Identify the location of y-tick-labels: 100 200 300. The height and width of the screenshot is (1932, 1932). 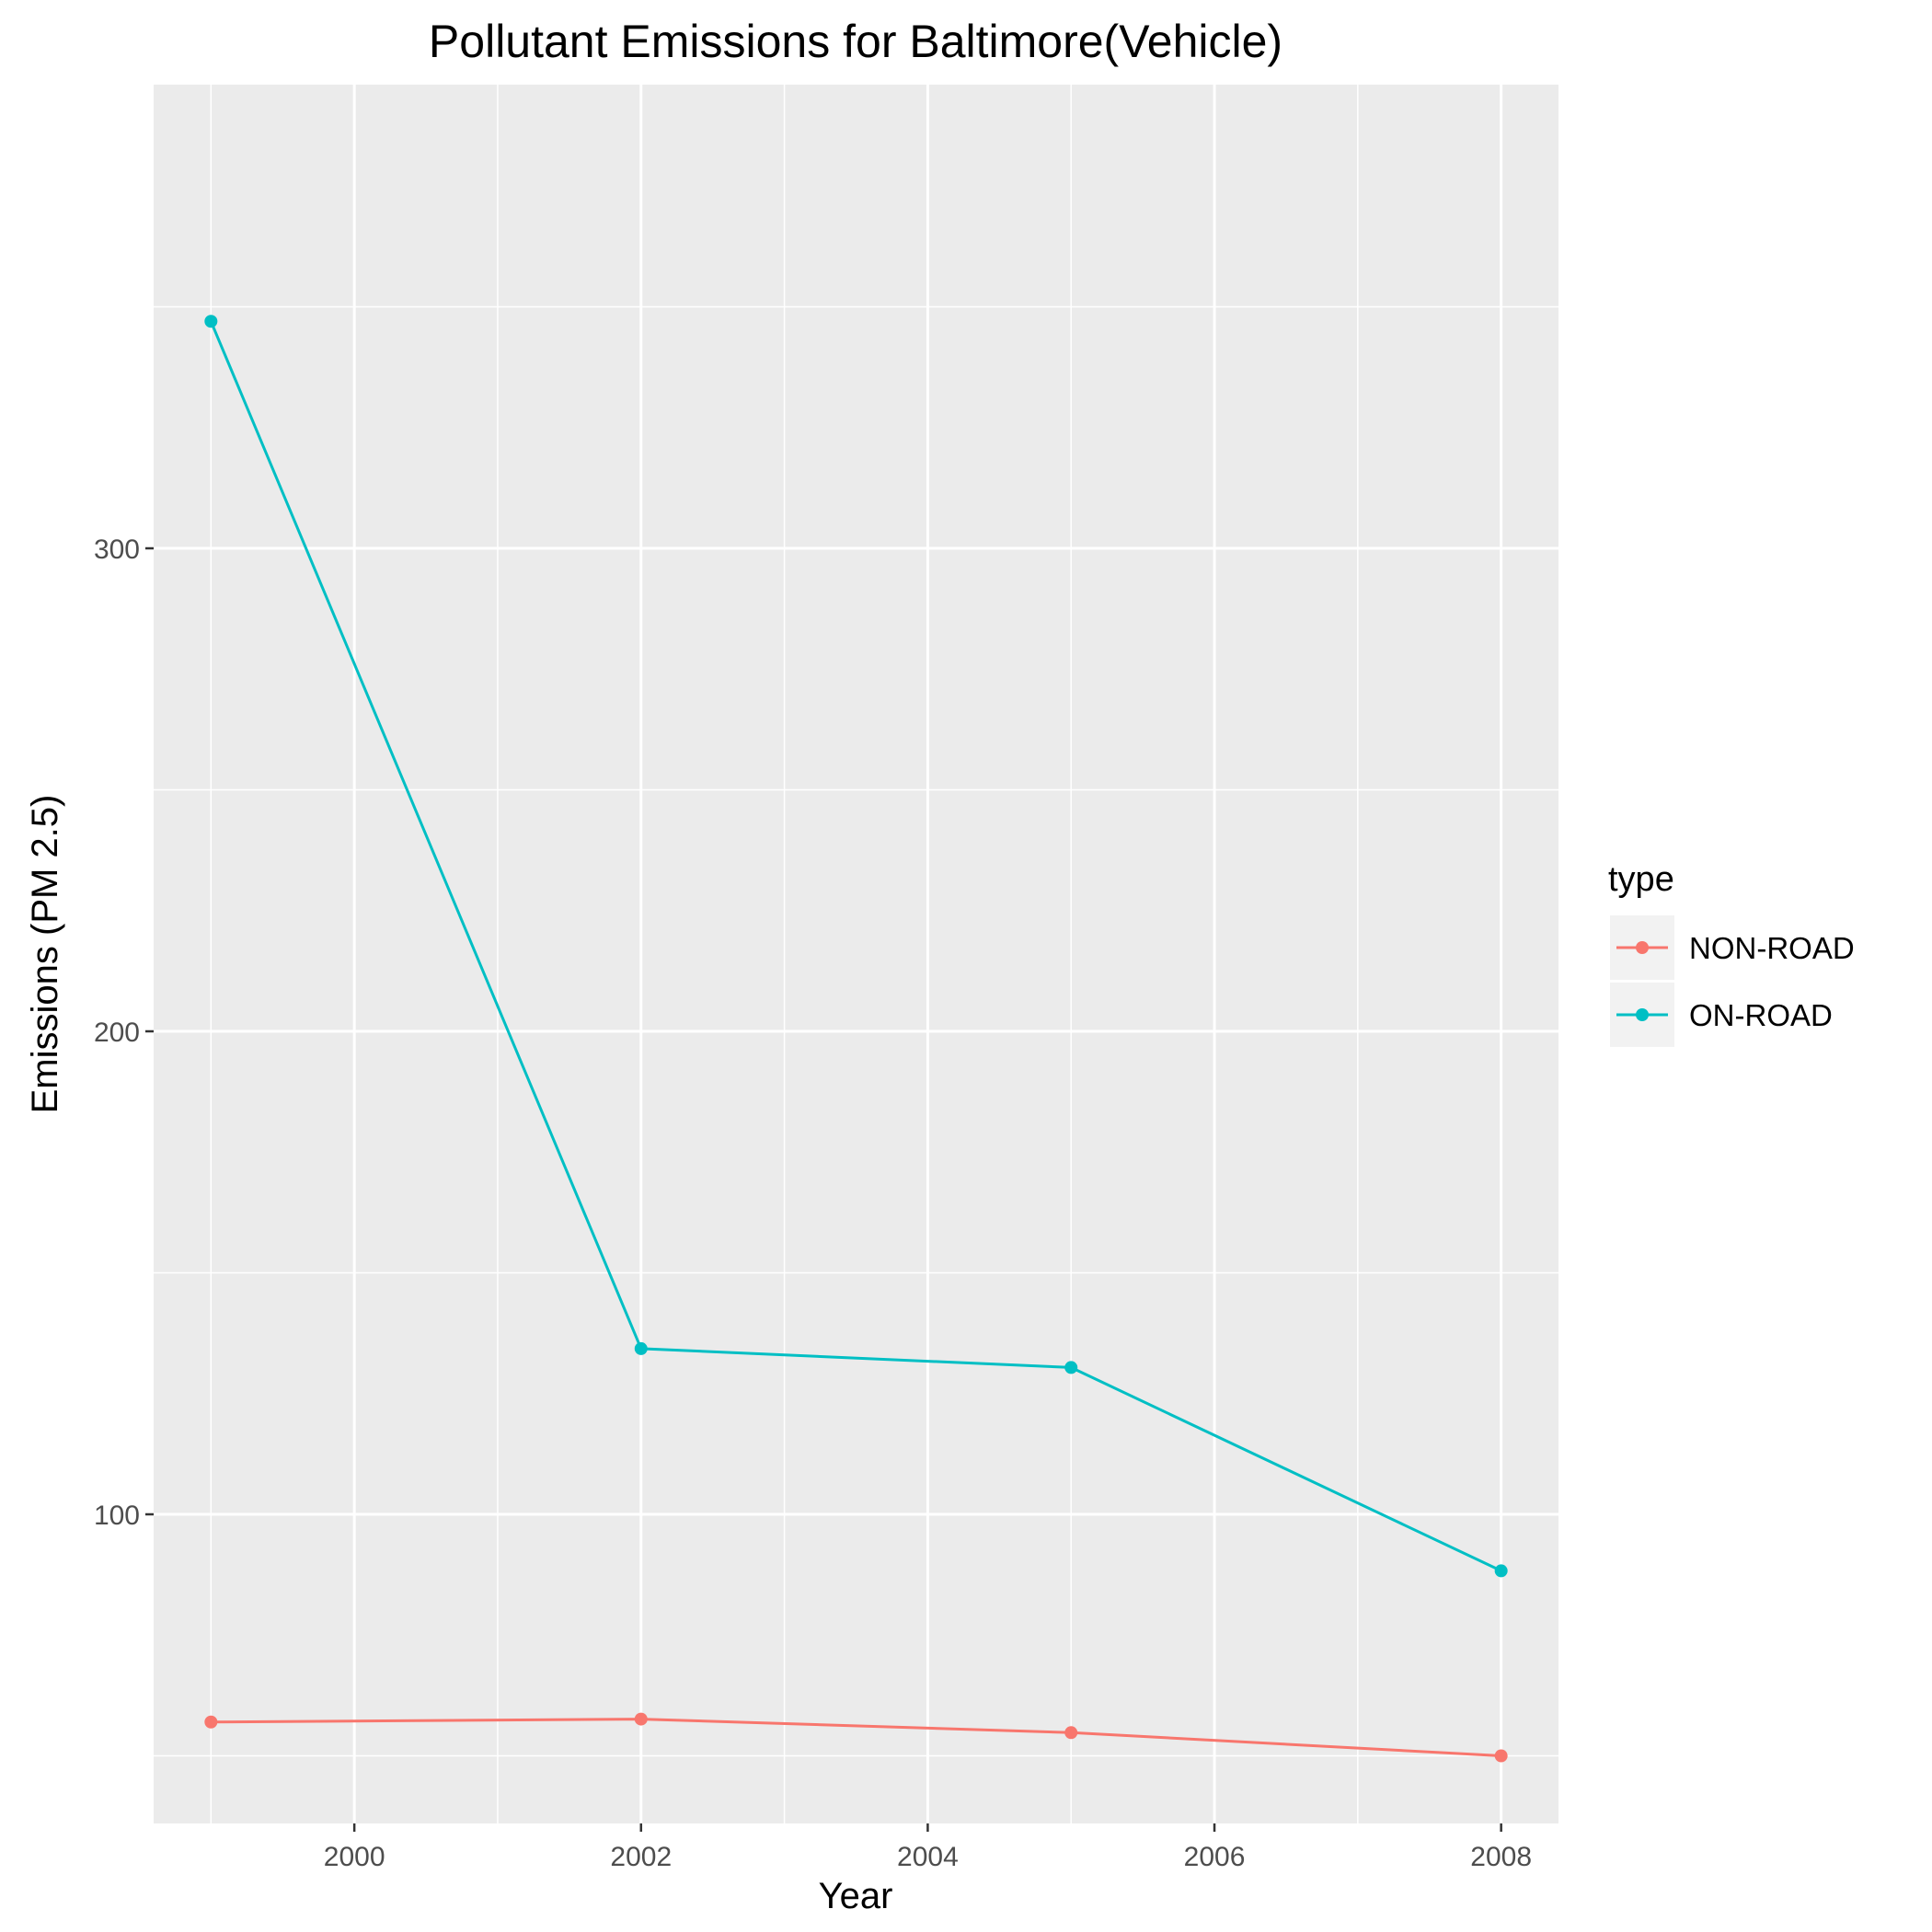
(117, 1033).